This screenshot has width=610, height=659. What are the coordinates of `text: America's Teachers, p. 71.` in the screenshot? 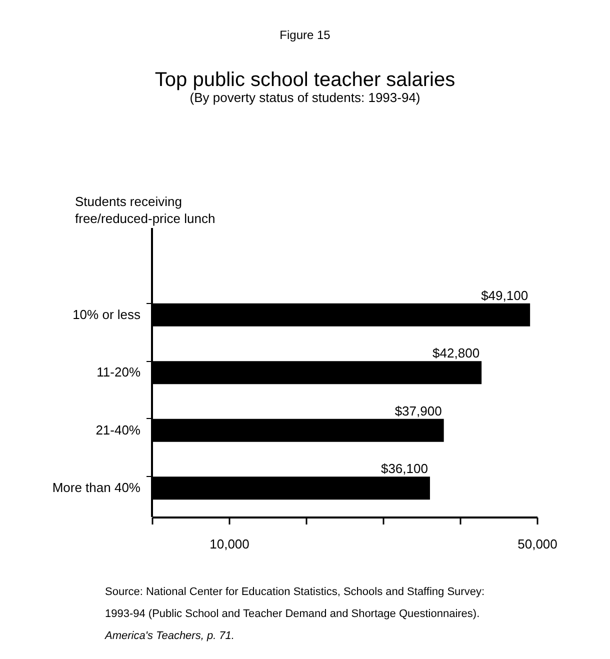 It's located at (169, 636).